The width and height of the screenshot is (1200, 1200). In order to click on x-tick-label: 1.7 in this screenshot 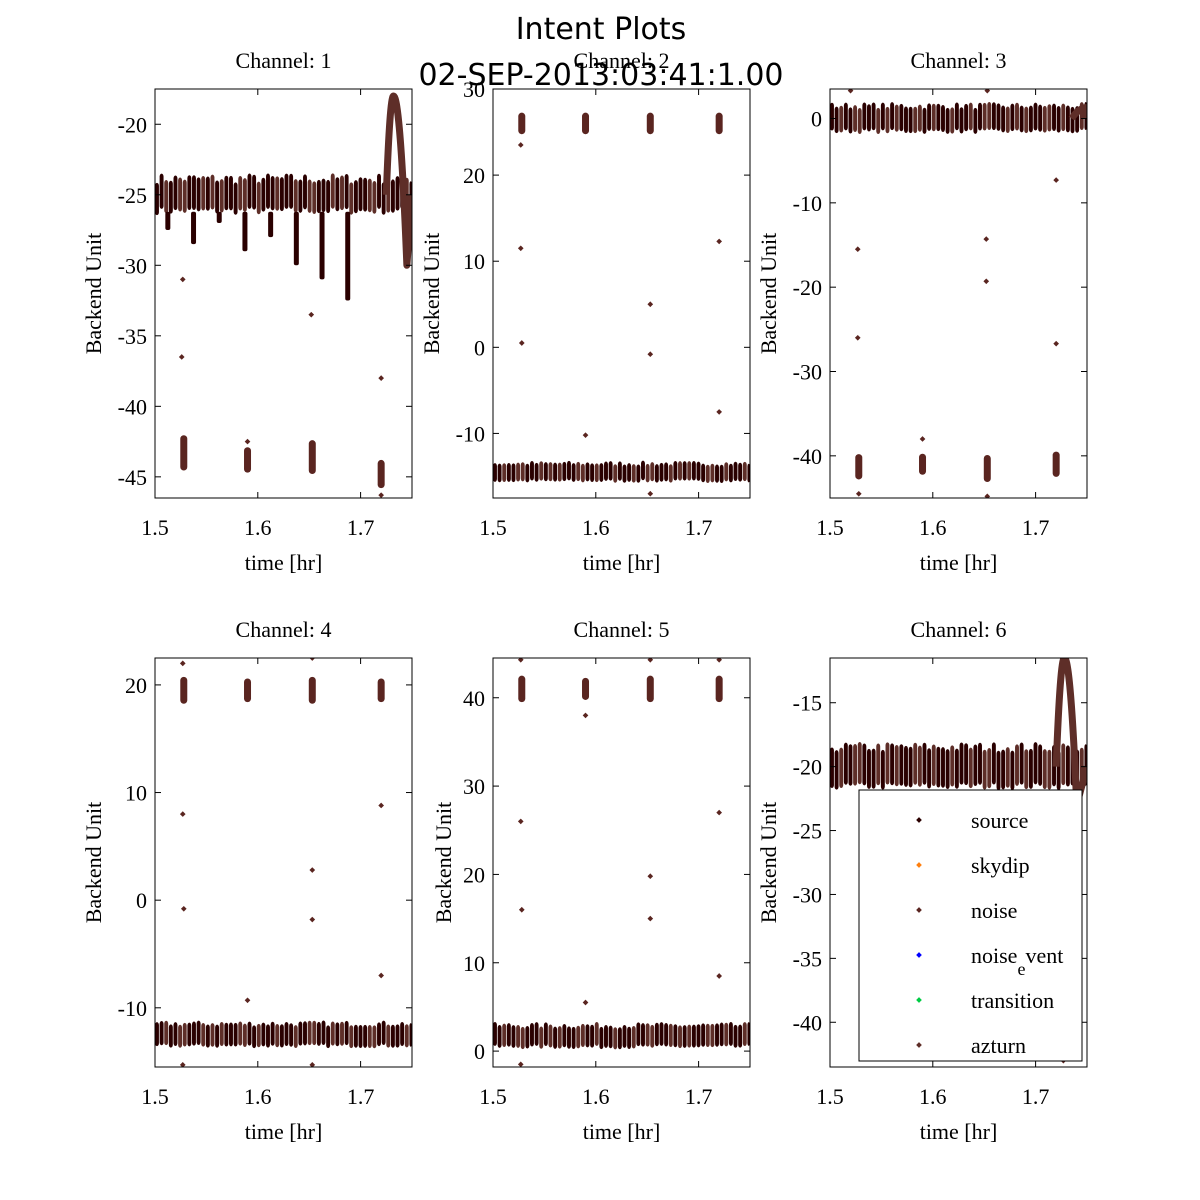, I will do `click(361, 527)`.